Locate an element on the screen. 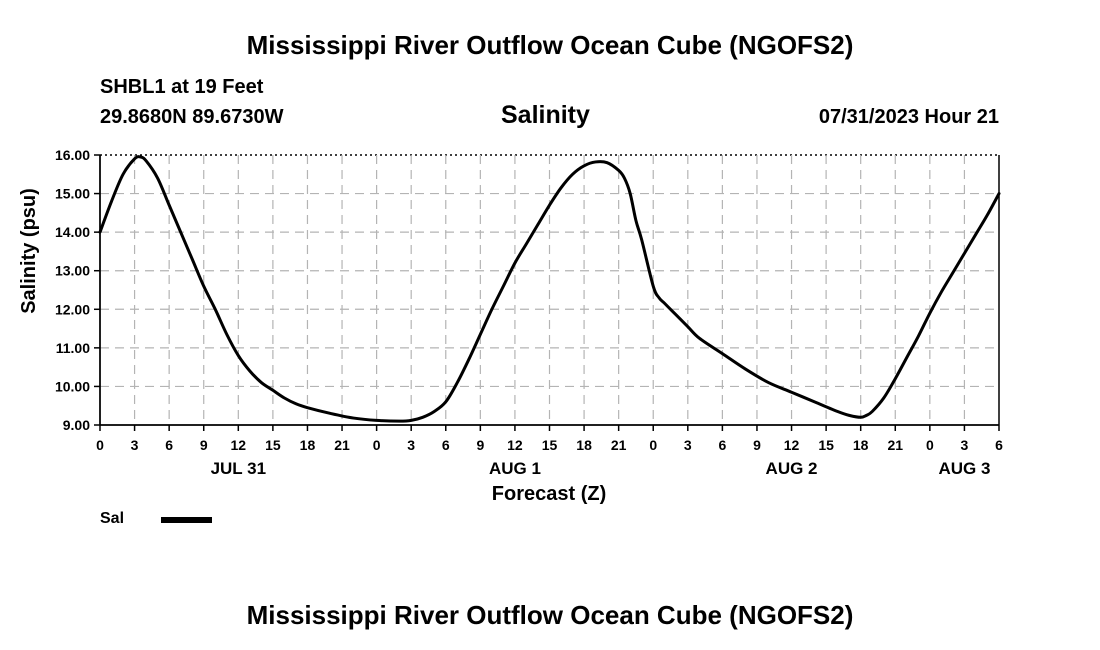  y-tick-label: 15.00 is located at coordinates (72, 194).